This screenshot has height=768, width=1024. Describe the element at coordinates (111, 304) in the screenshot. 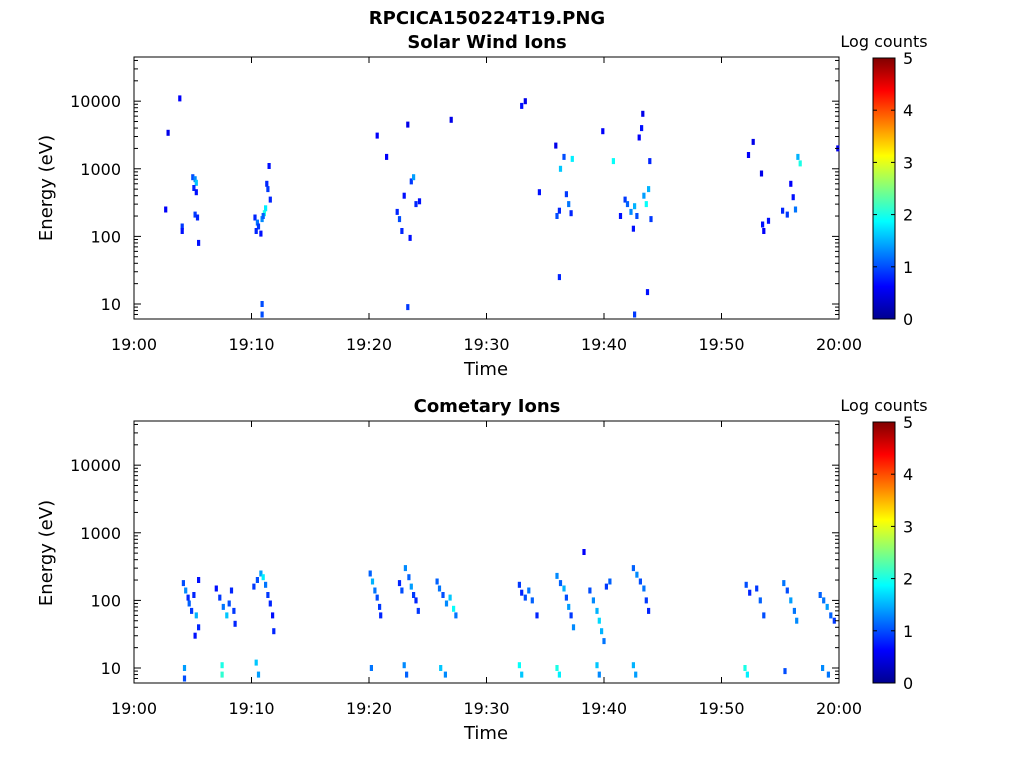

I see `y-tick-label: 10` at that location.